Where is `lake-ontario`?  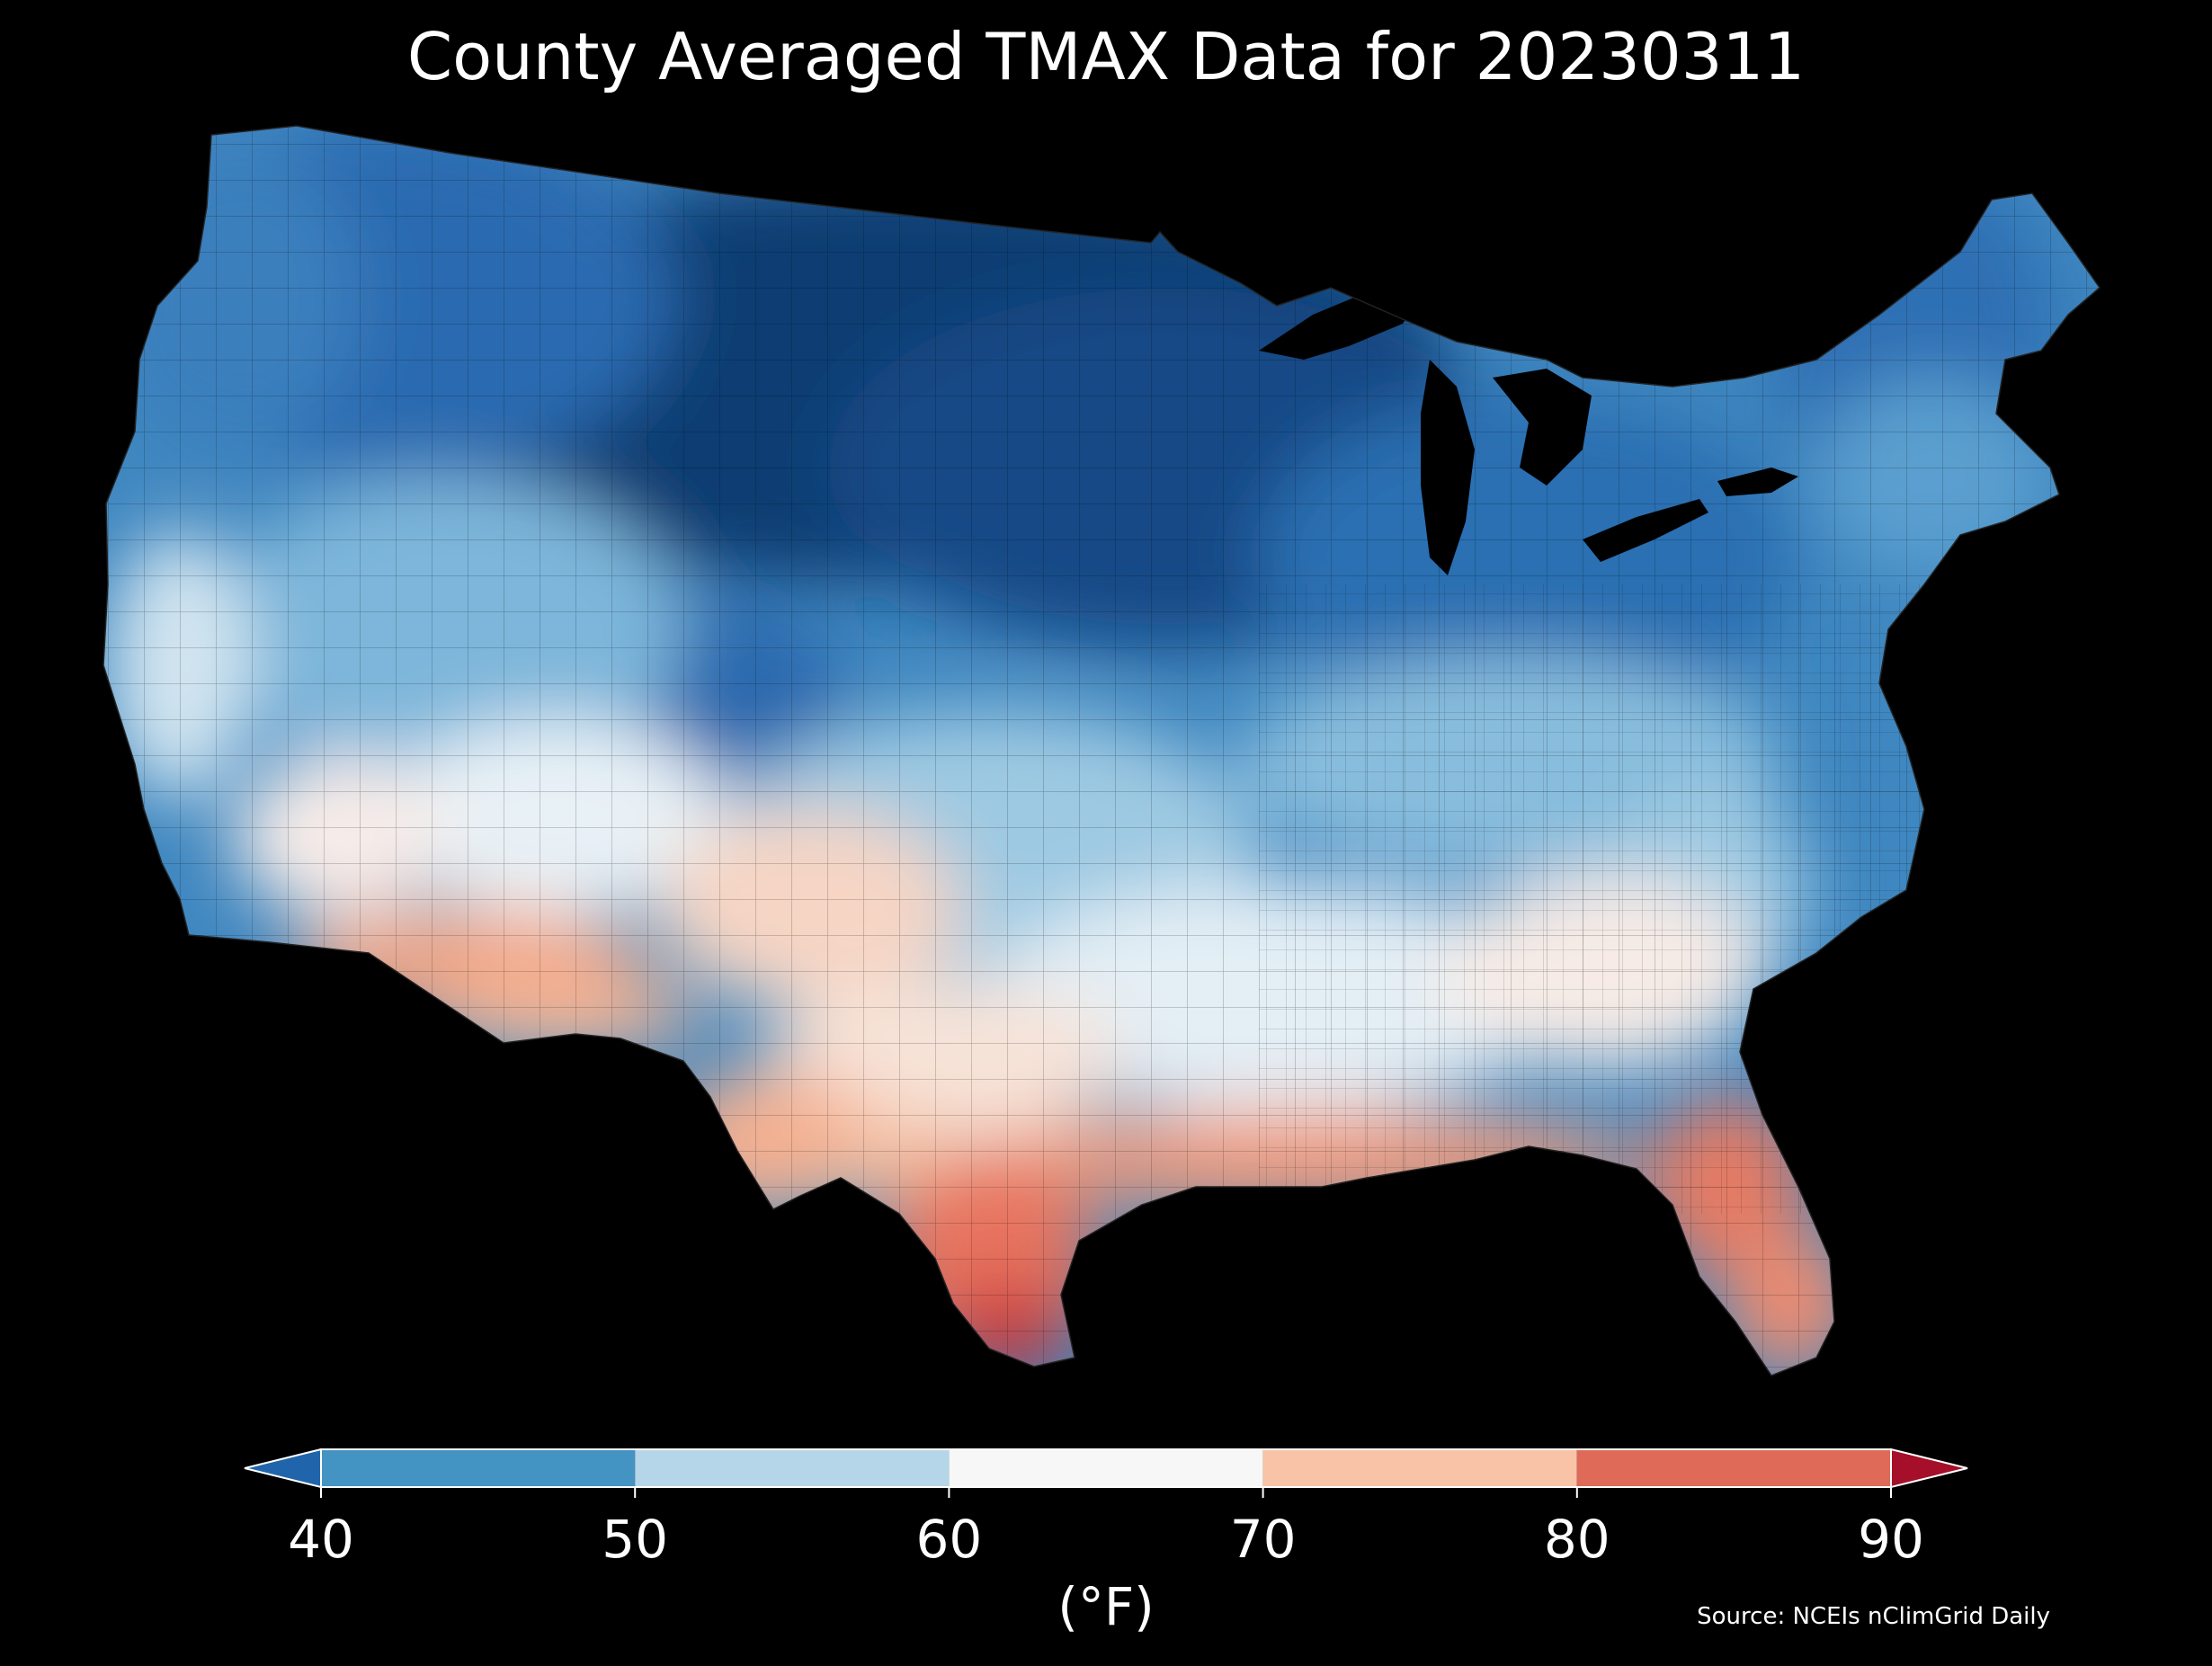 lake-ontario is located at coordinates (1757, 482).